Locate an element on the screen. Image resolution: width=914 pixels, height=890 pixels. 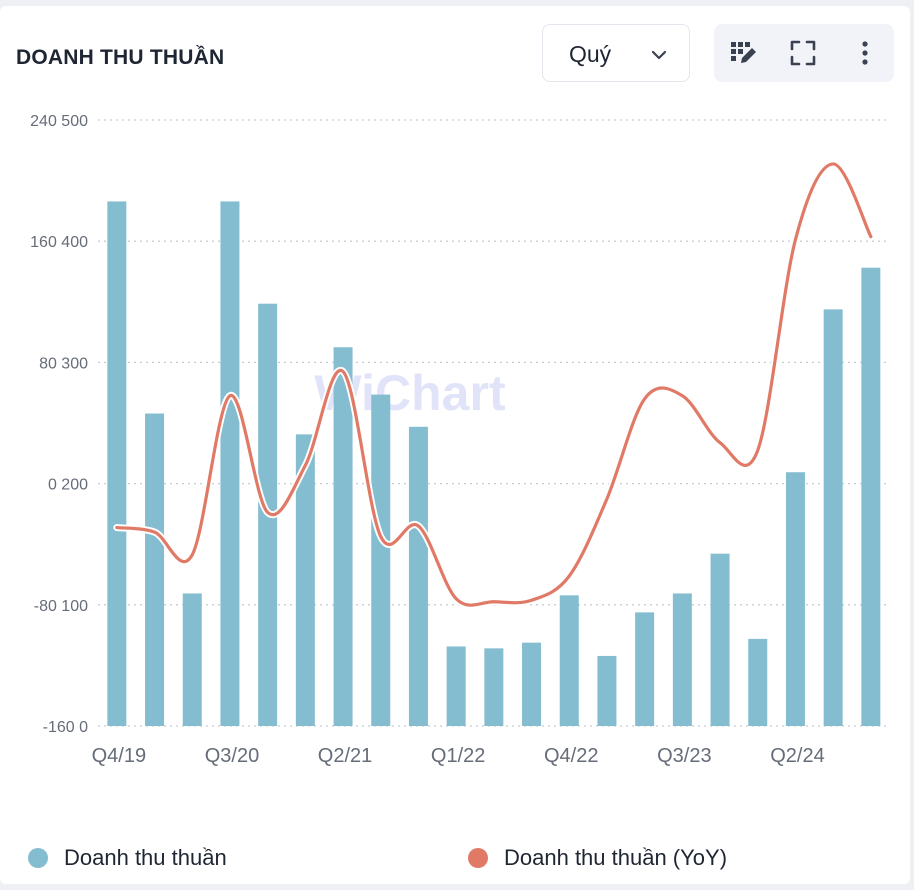
y-tick-label: -160 0 is located at coordinates (65, 727).